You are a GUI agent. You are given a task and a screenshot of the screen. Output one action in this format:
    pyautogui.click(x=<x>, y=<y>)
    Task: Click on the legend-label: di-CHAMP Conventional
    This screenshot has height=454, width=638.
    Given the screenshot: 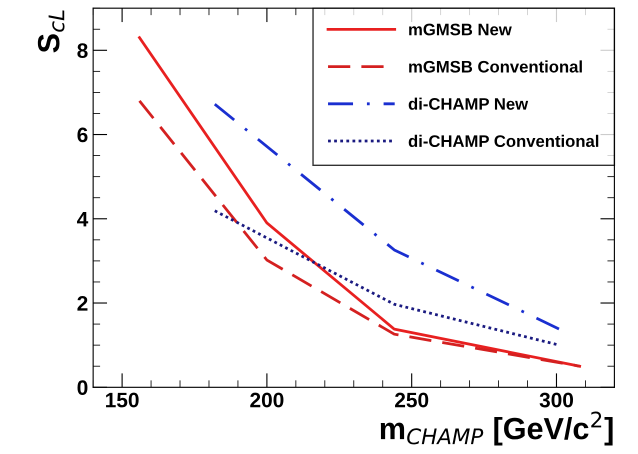 What is the action you would take?
    pyautogui.click(x=503, y=141)
    